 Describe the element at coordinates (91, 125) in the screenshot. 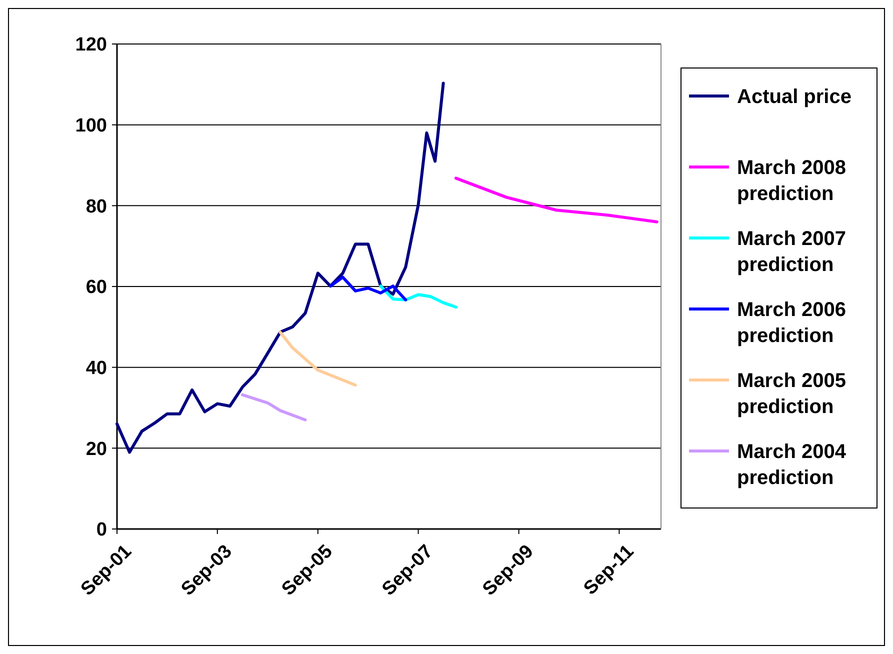

I see `y-tick-label: 100` at that location.